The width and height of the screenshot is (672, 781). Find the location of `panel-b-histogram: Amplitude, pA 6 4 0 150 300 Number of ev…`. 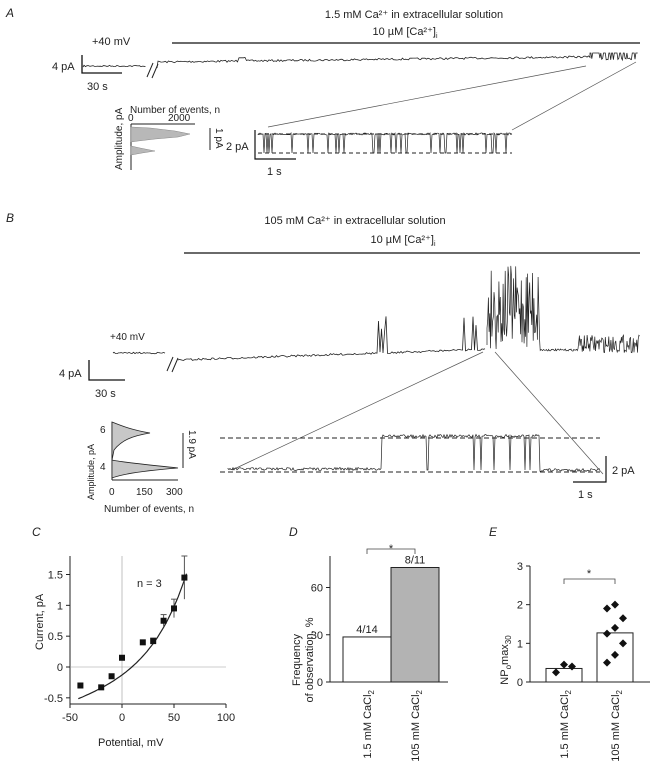

panel-b-histogram: Amplitude, pA 6 4 0 150 300 Number of ev… is located at coordinates (141, 468).